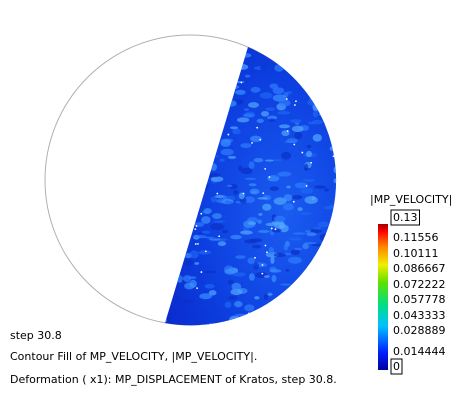 Image resolution: width=474 pixels, height=404 pixels. Describe the element at coordinates (419, 268) in the screenshot. I see `legend-label: 0.086667` at that location.